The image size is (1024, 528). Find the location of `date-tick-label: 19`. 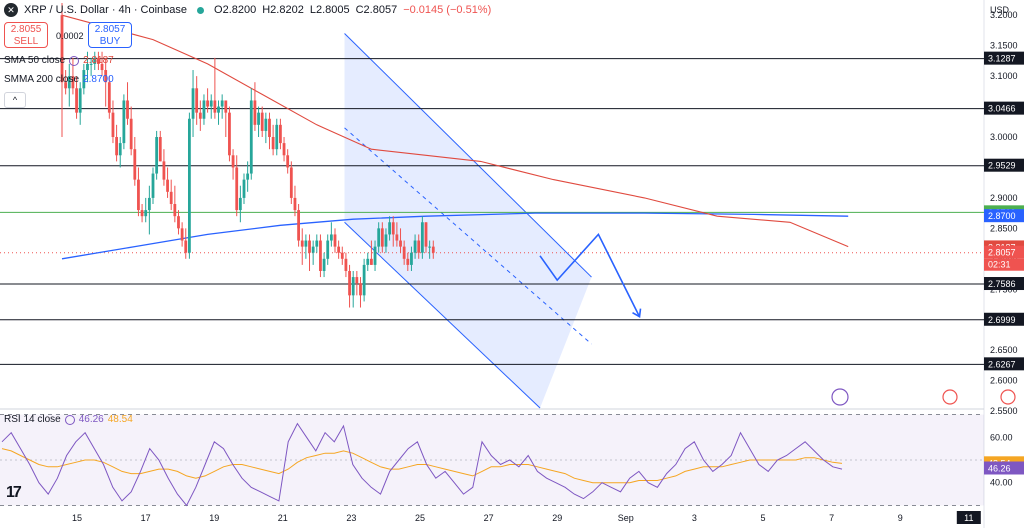

date-tick-label: 19 is located at coordinates (214, 518).